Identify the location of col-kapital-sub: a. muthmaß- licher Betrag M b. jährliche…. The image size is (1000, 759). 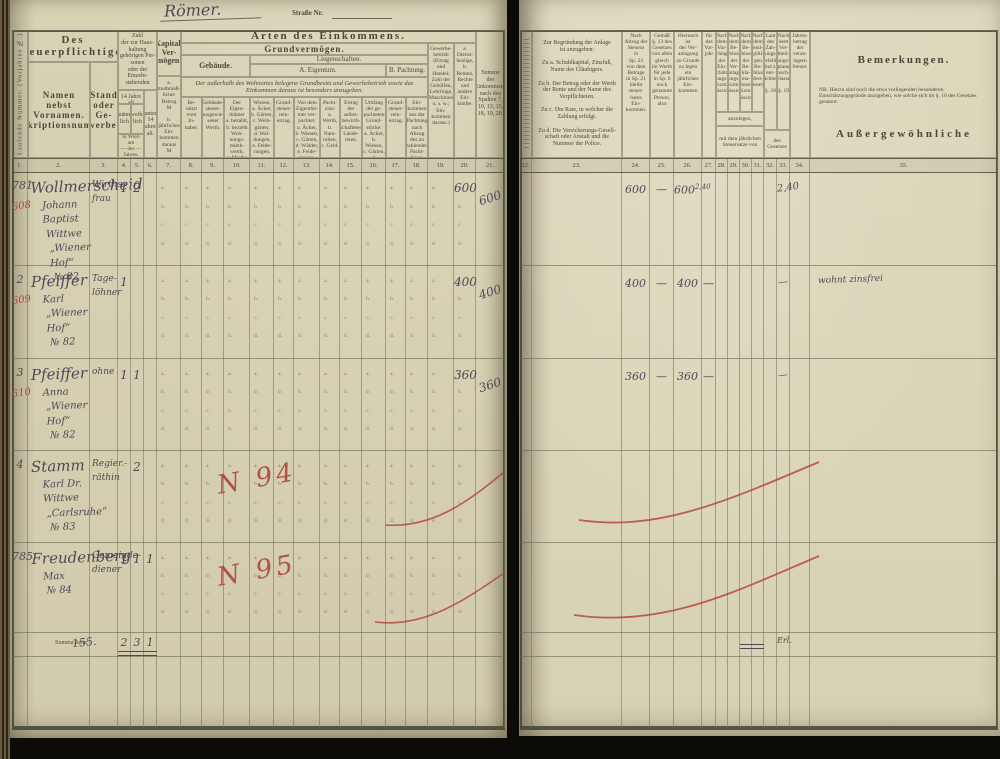
(169, 117).